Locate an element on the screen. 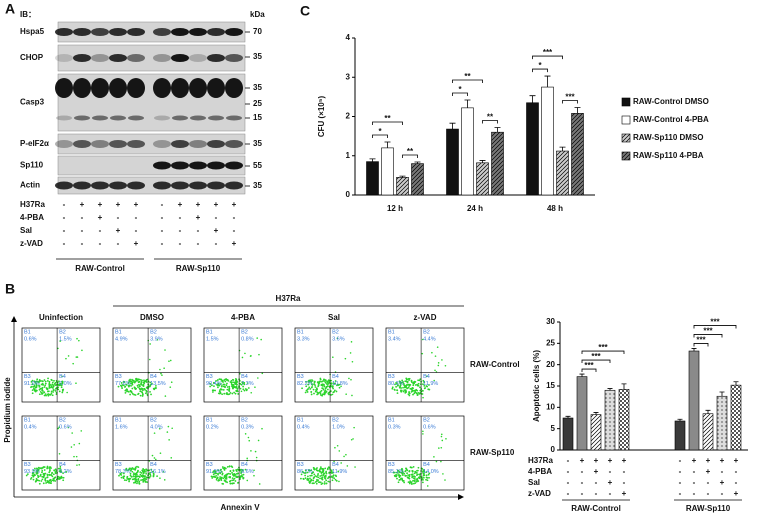 The height and width of the screenshot is (515, 760). quadrant-name: B4 is located at coordinates (426, 377).